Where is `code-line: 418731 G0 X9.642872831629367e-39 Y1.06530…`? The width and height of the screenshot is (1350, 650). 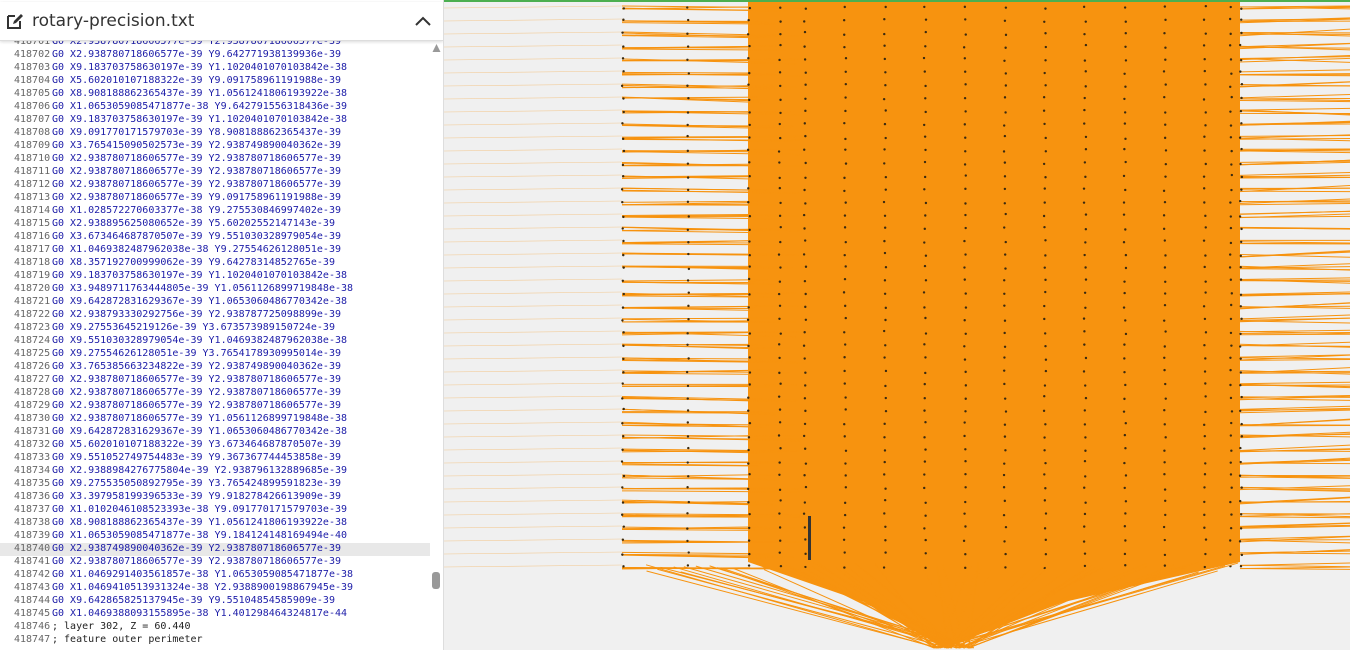 code-line: 418731 G0 X9.642872831629367e-39 Y1.06530… is located at coordinates (215, 432).